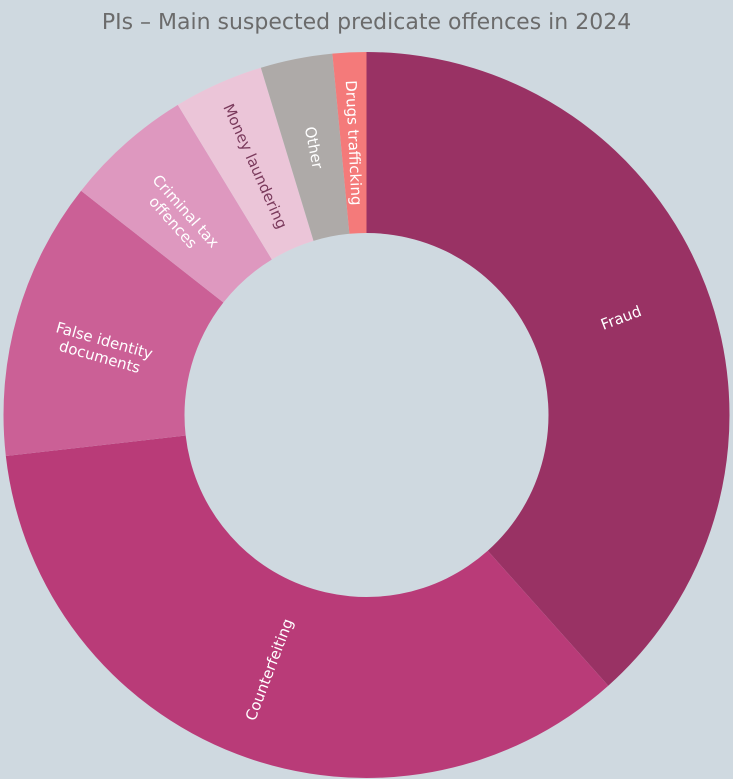 The height and width of the screenshot is (779, 733). Describe the element at coordinates (313, 148) in the screenshot. I see `slice-label: Other` at that location.